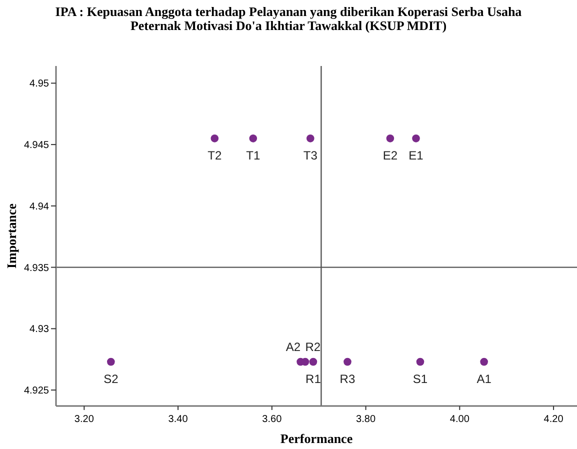 Image resolution: width=577 pixels, height=449 pixels. What do you see at coordinates (348, 379) in the screenshot?
I see `data-label: R3` at bounding box center [348, 379].